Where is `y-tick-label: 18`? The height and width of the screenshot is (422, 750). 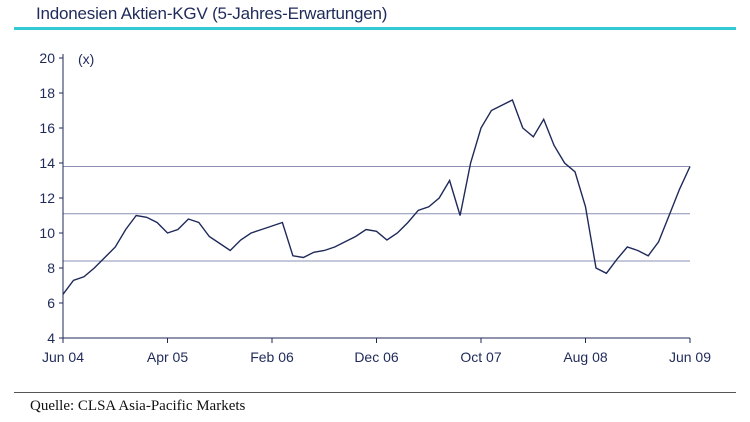 y-tick-label: 18 is located at coordinates (47, 93).